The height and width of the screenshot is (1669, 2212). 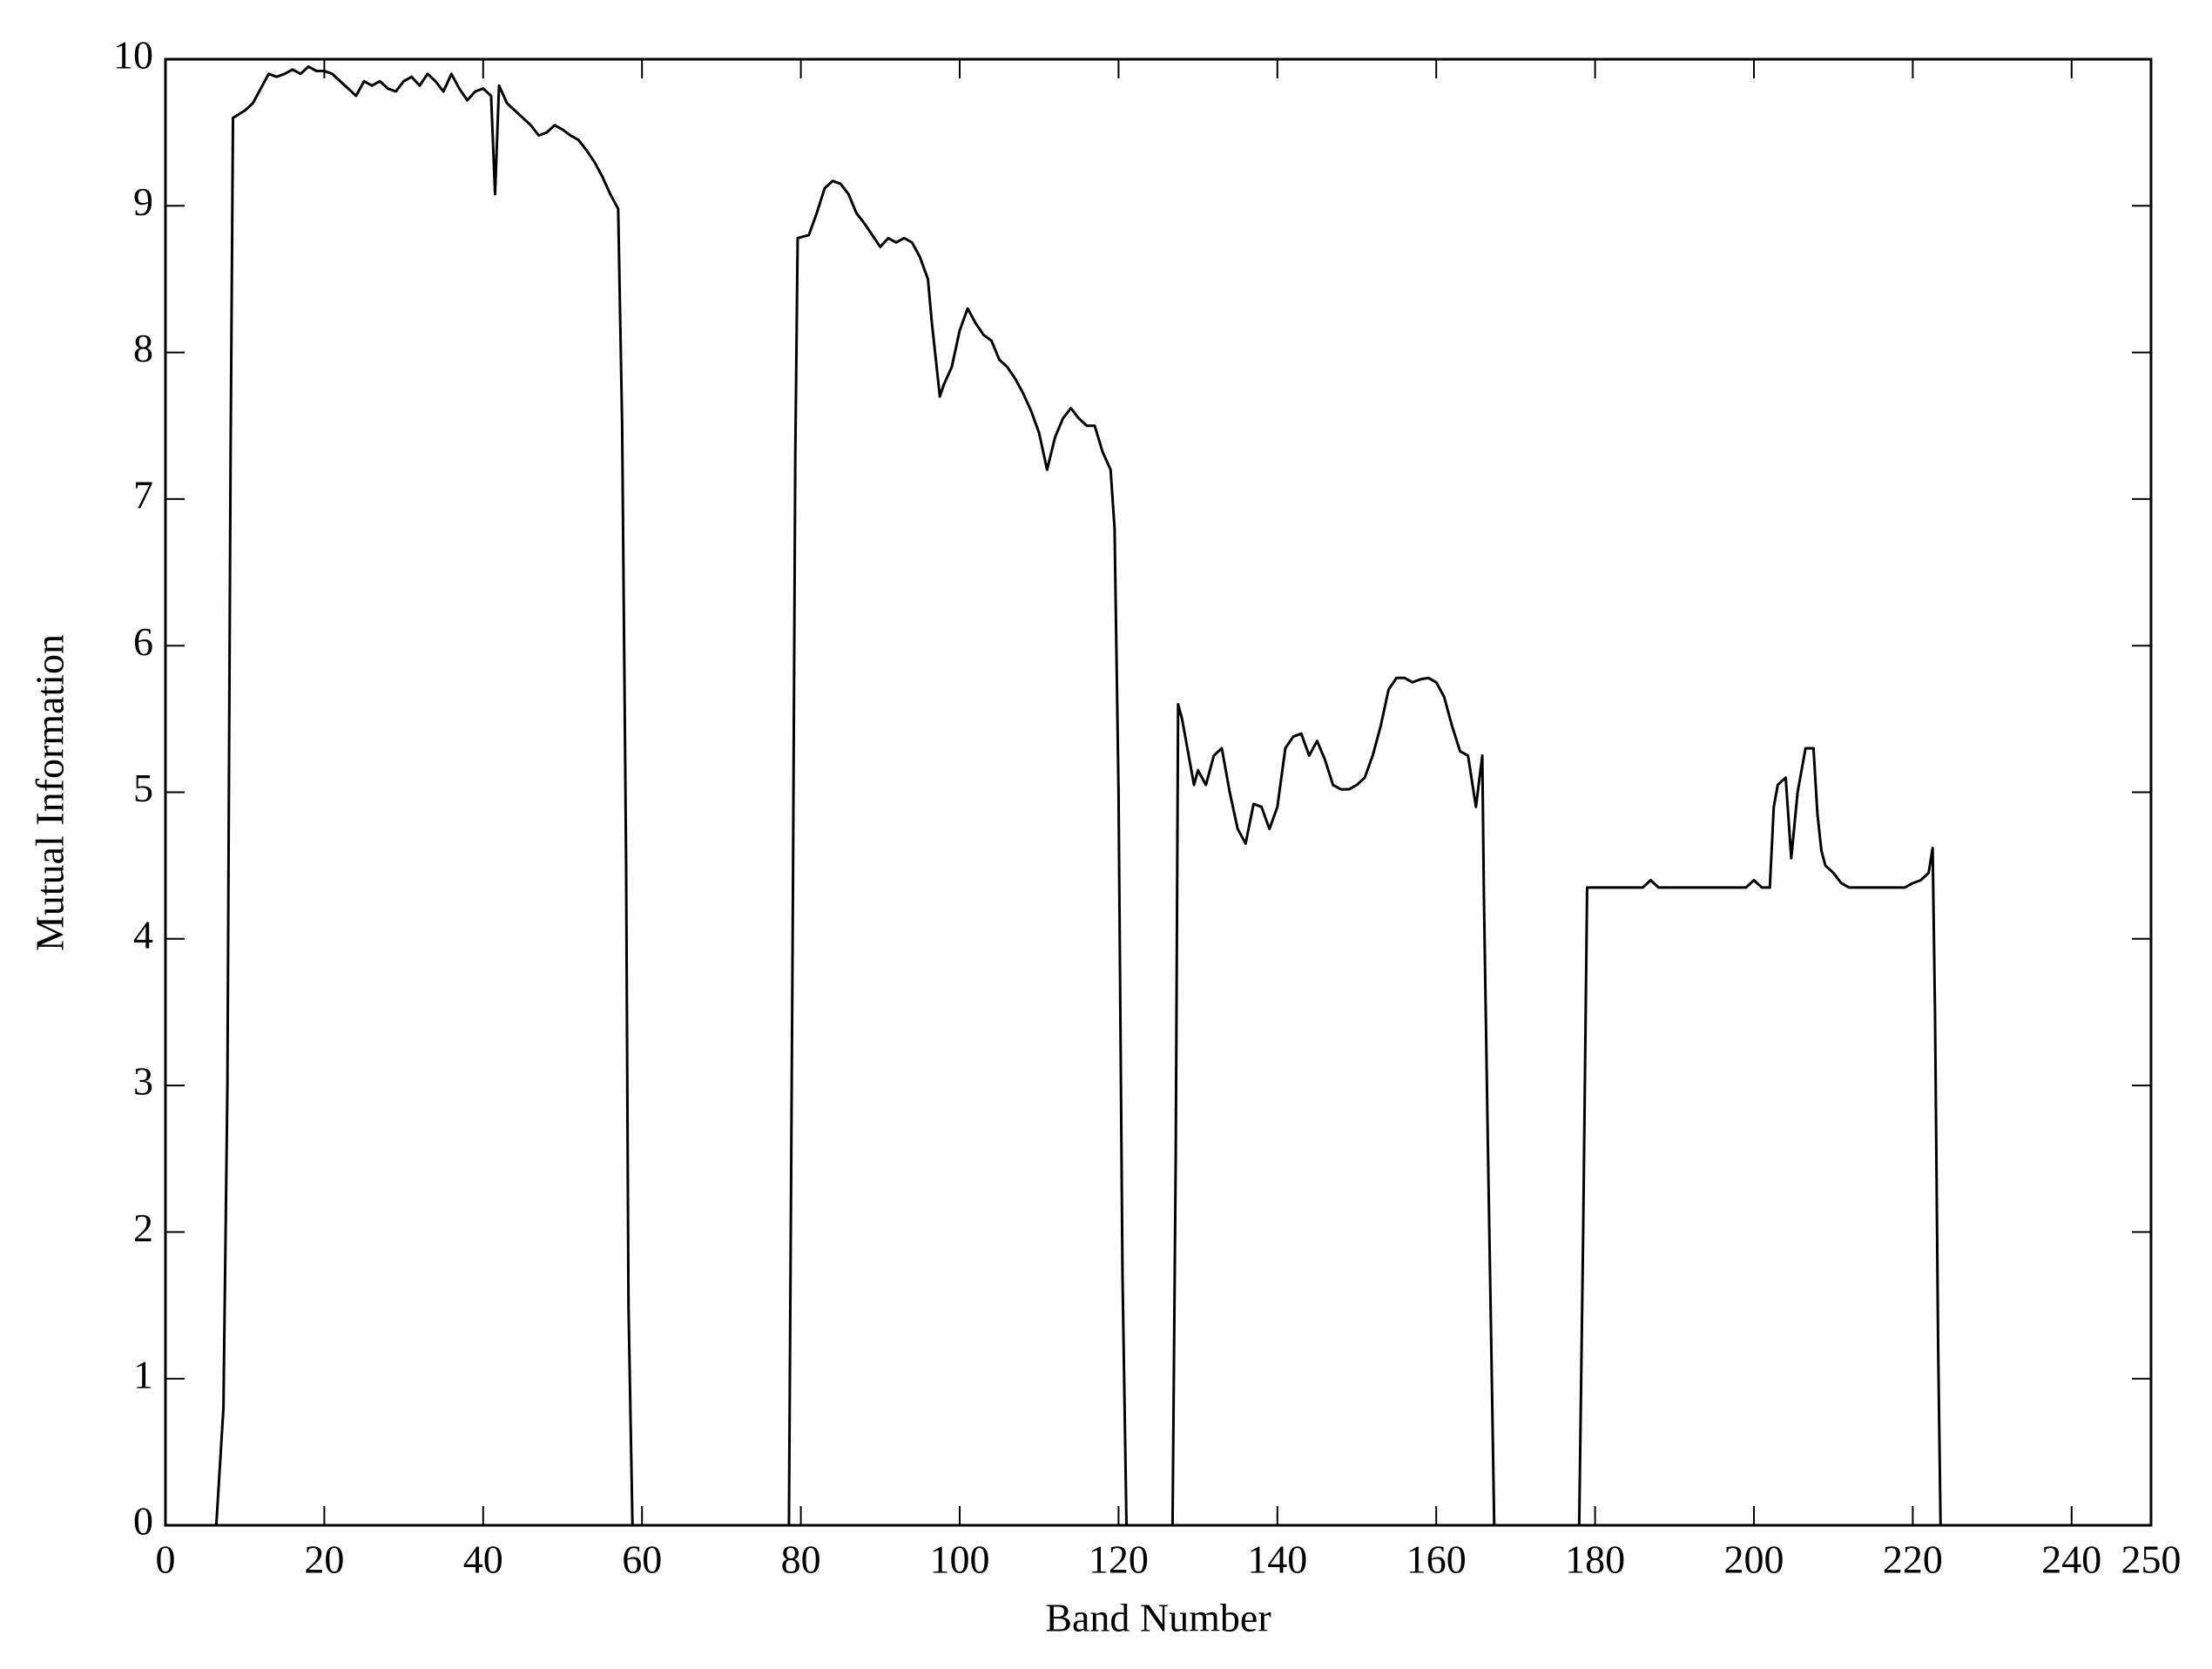 What do you see at coordinates (143, 202) in the screenshot?
I see `y-tick-label: 9` at bounding box center [143, 202].